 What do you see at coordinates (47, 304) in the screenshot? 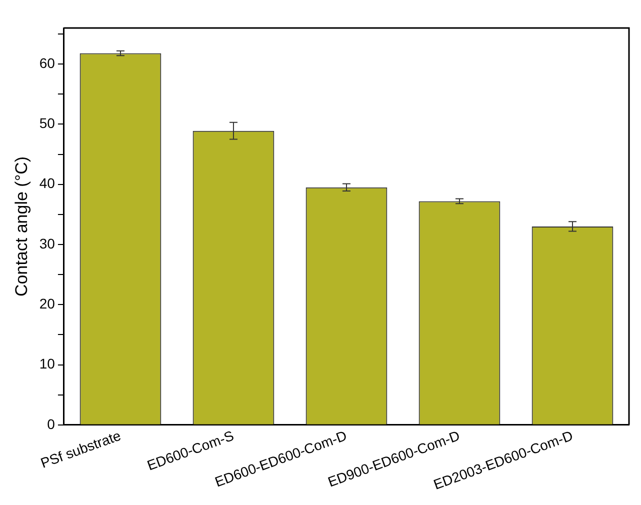
I see `y-tick-label: 20` at bounding box center [47, 304].